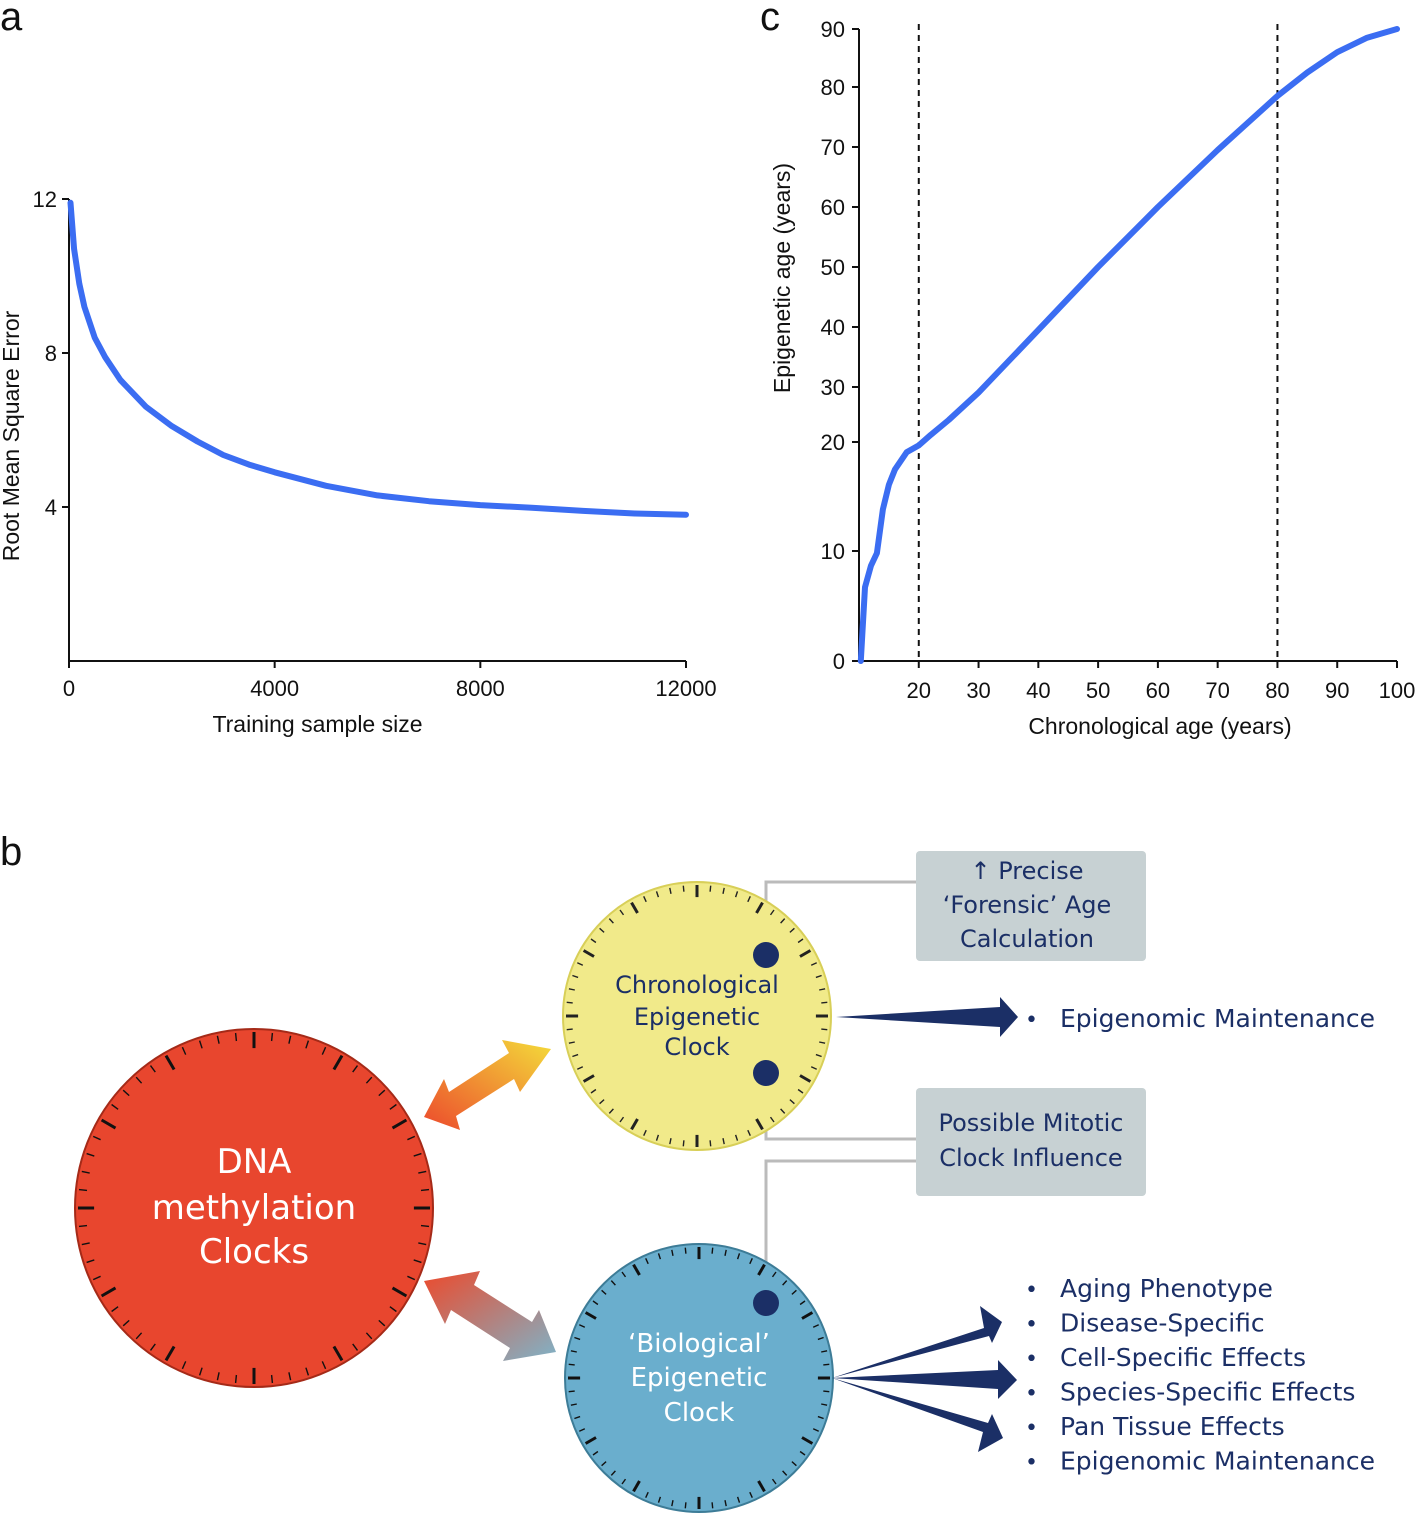 This screenshot has height=1514, width=1418. Describe the element at coordinates (1038, 690) in the screenshot. I see `x-tick-label: 40` at that location.